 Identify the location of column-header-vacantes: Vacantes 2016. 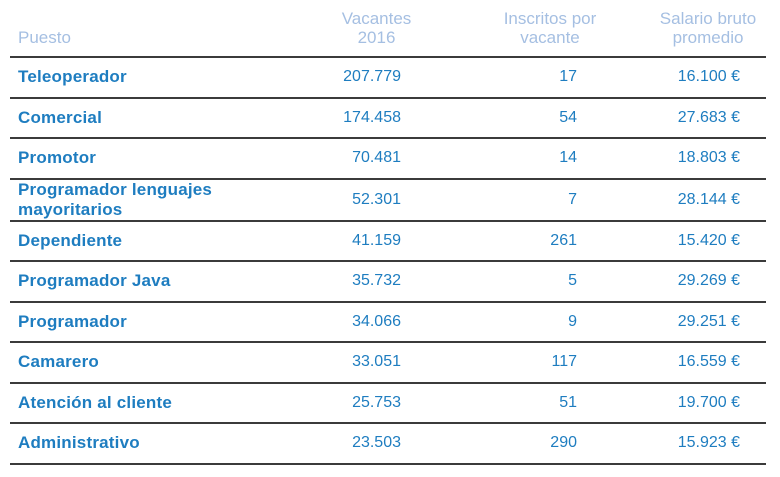
(376, 29).